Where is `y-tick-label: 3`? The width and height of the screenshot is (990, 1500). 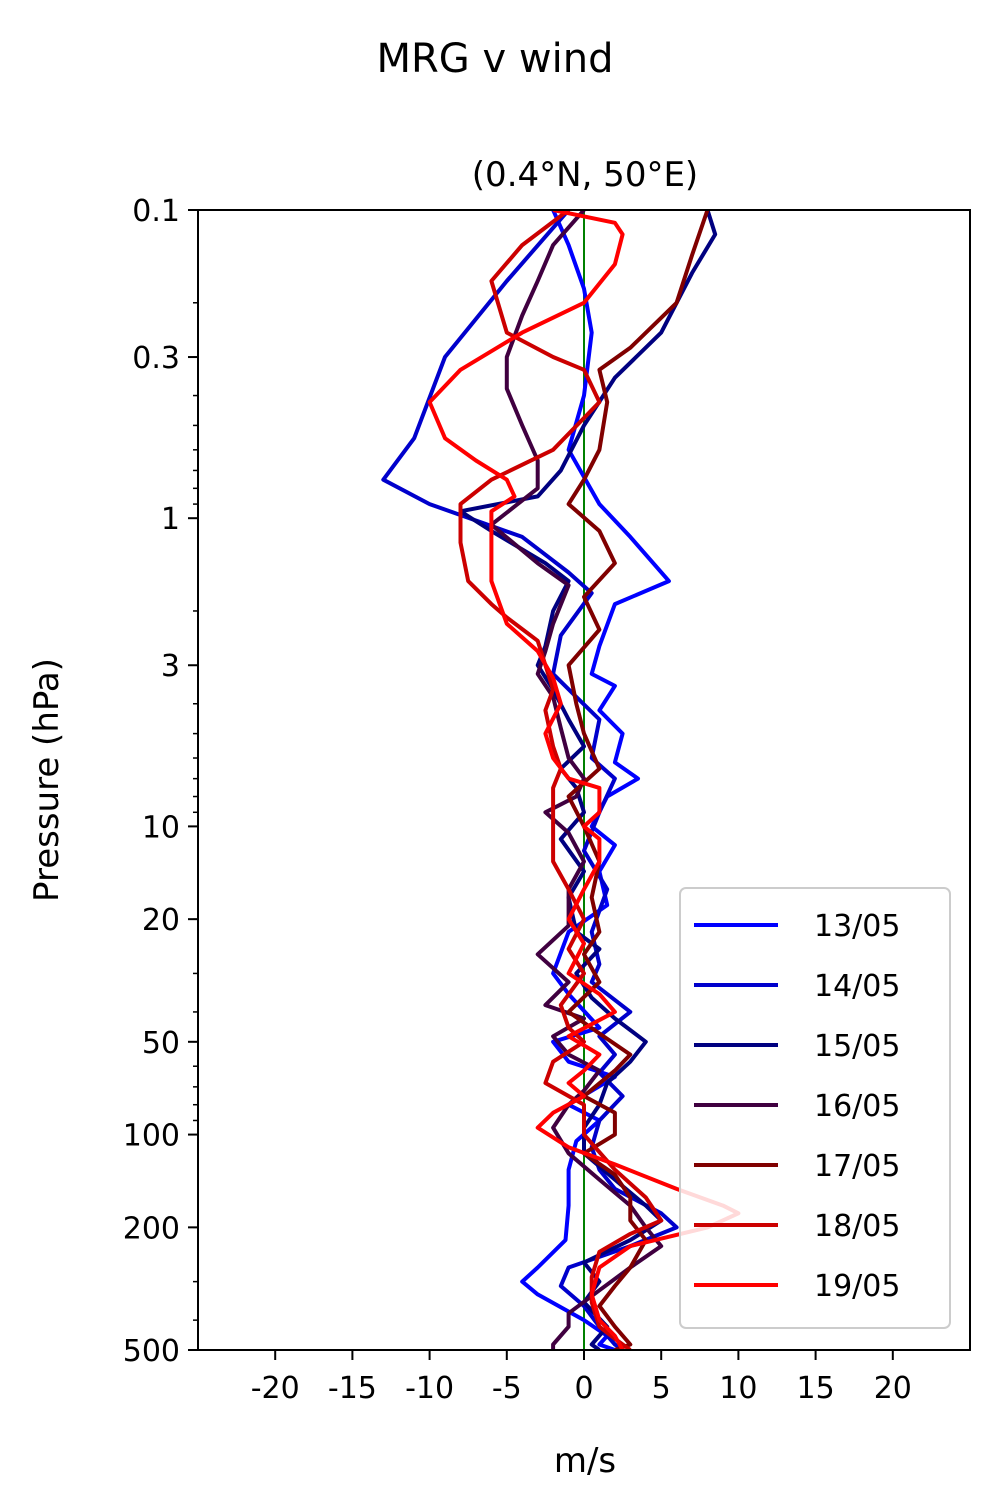 y-tick-label: 3 is located at coordinates (170, 666).